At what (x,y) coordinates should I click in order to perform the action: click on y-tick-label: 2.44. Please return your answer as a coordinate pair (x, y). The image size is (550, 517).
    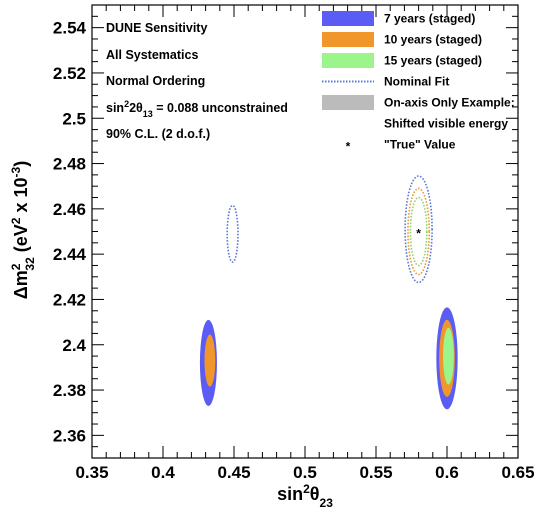
    Looking at the image, I should click on (70, 254).